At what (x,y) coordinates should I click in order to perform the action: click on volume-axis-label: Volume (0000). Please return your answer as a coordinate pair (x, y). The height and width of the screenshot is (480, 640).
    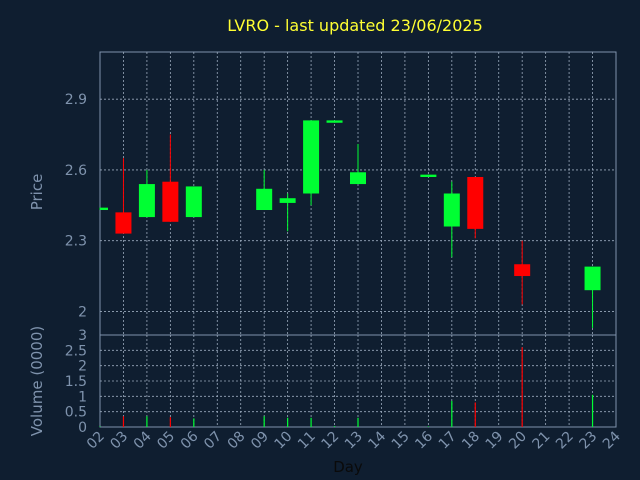
    Looking at the image, I should click on (37, 381).